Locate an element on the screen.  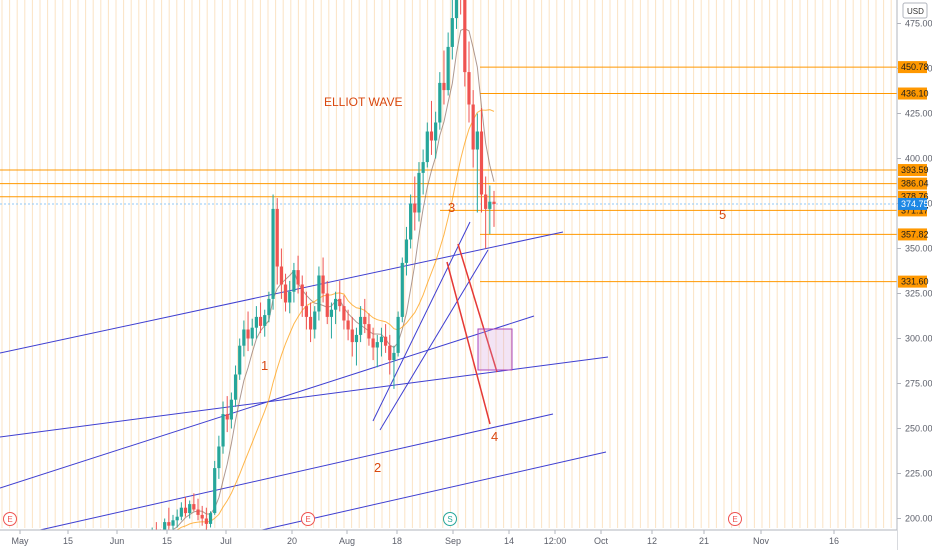
y-tick-label: 275.00 is located at coordinates (918, 384).